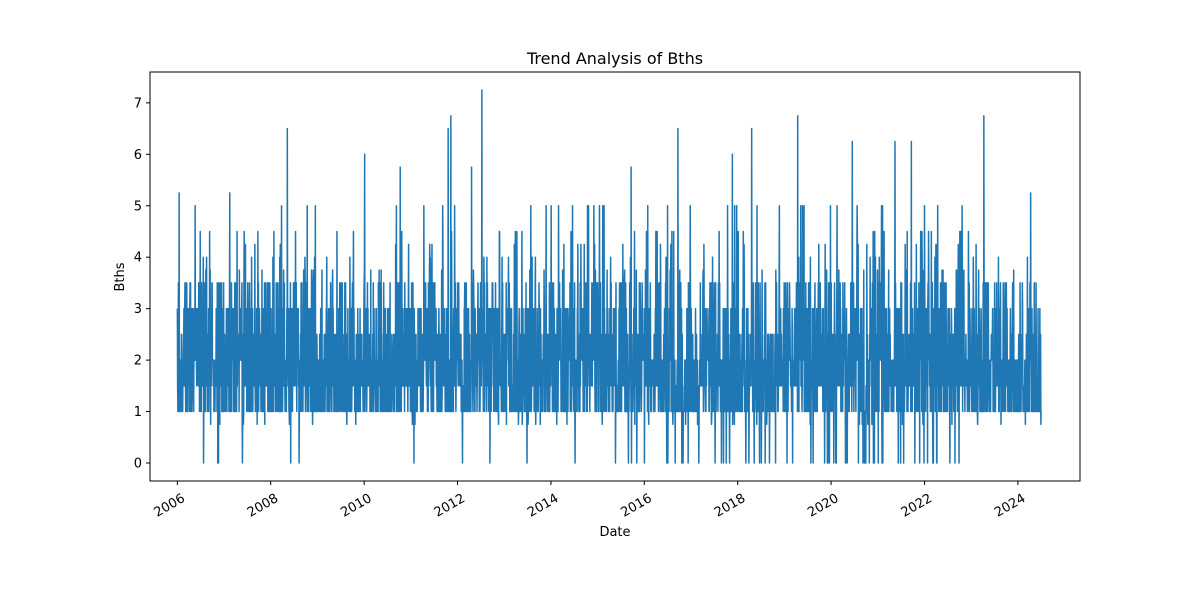  I want to click on y-tick-label: 0, so click(138, 463).